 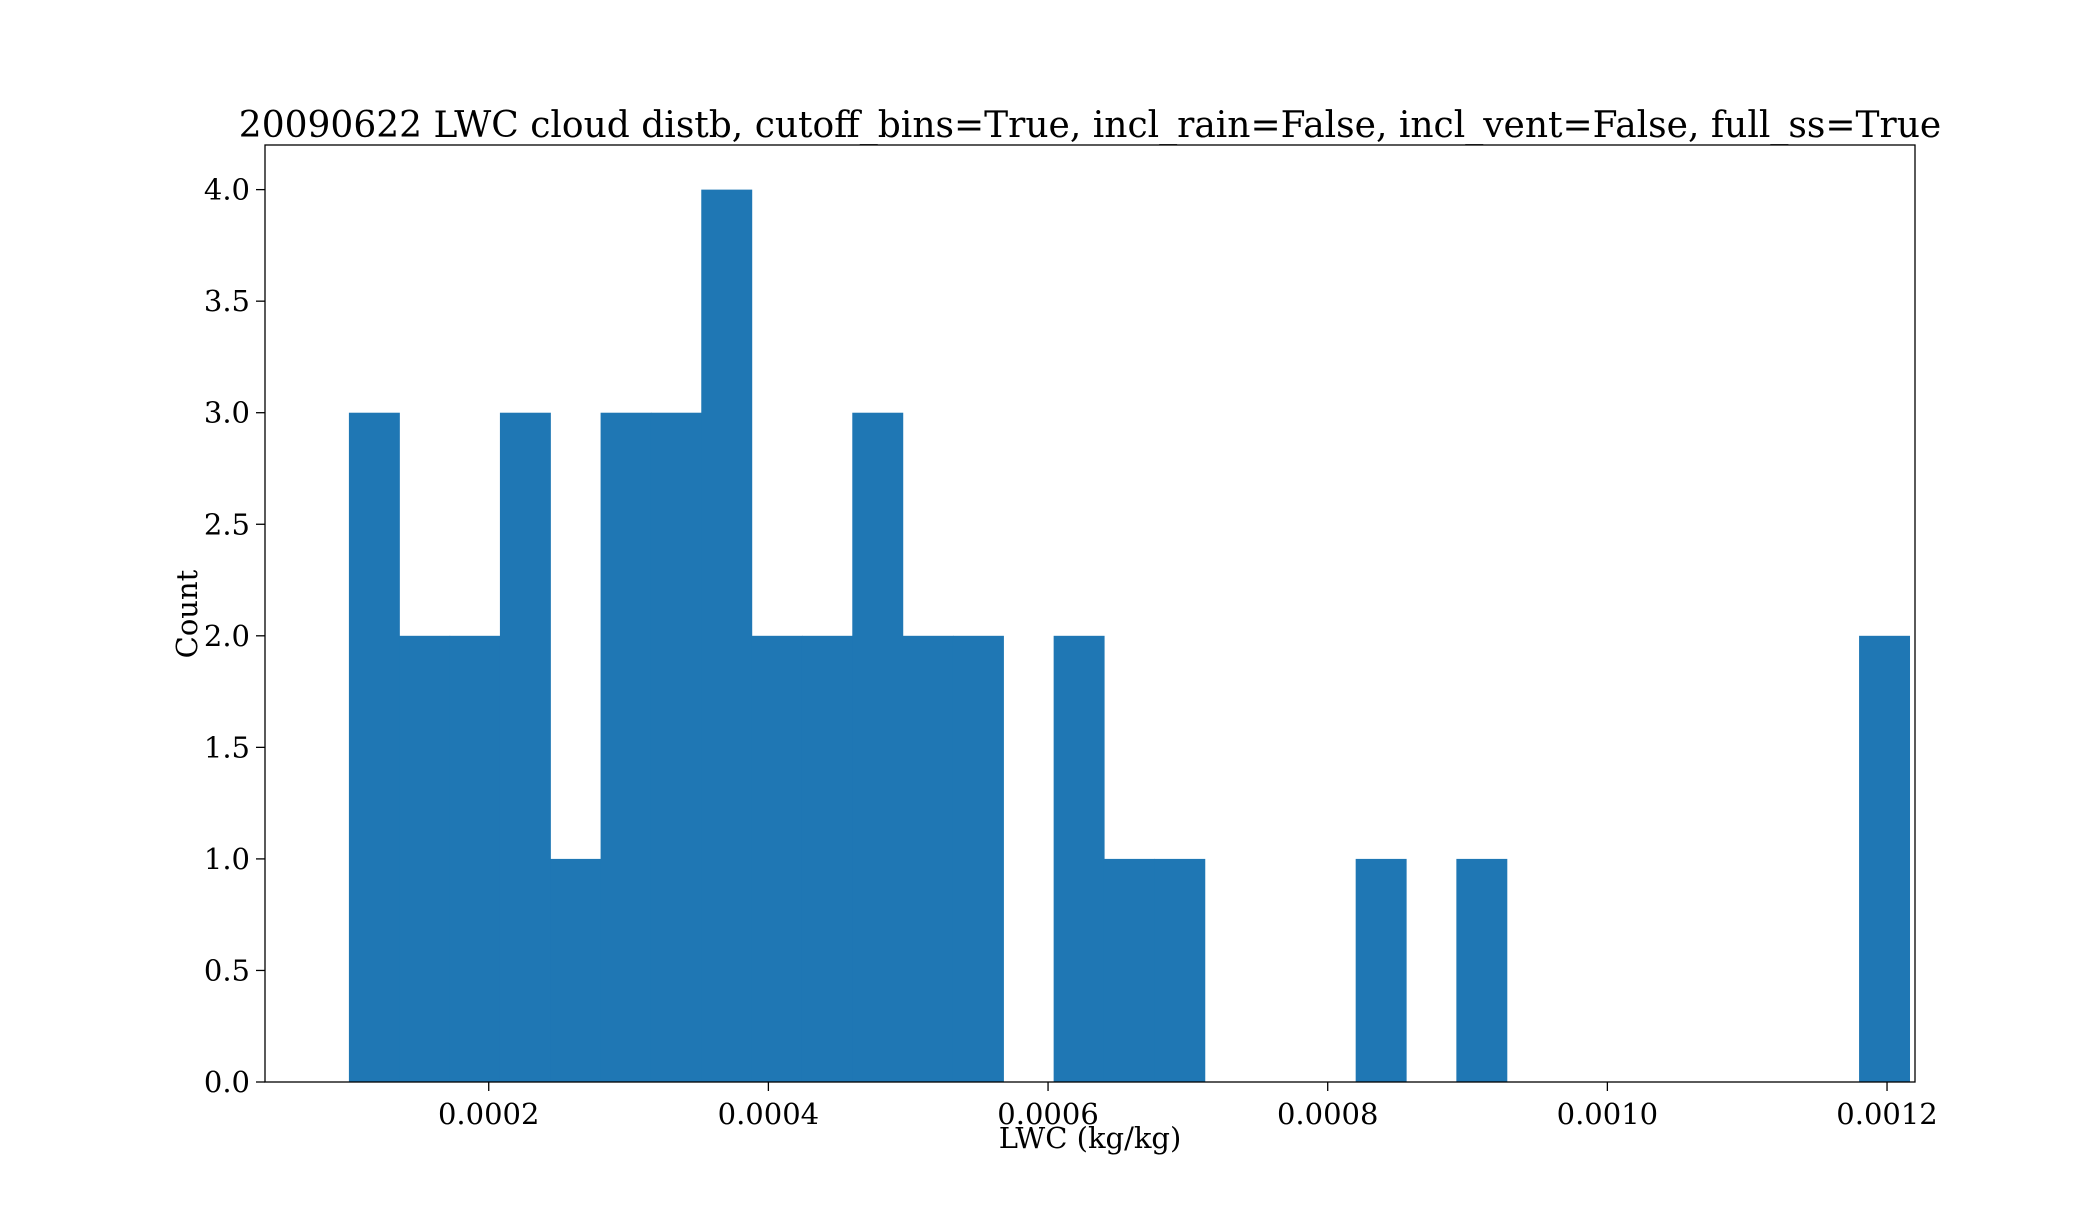 I want to click on y-axis: 0.0 0.5 1.0 1.5 2.0 2.5 3.0 3.5 4.0, so click(x=234, y=636).